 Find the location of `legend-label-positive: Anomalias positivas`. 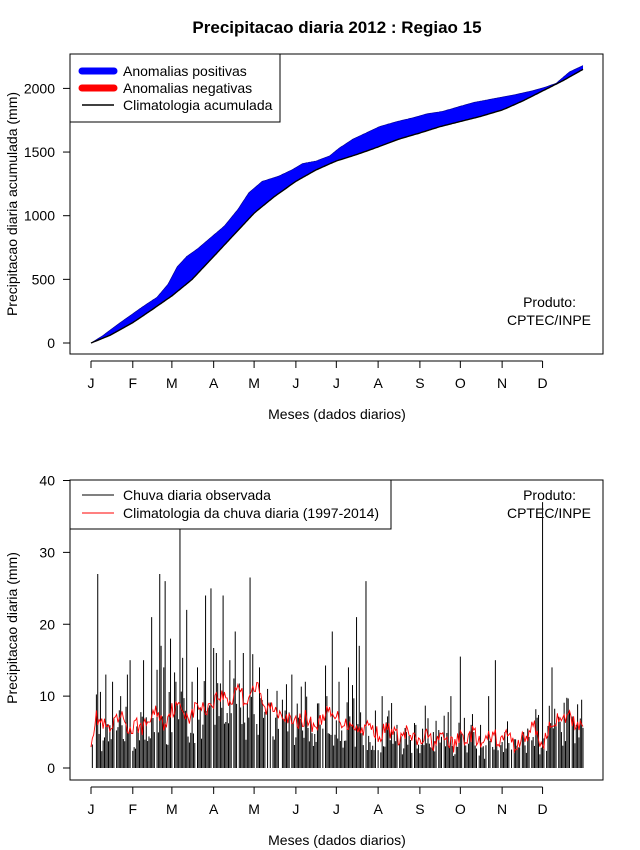

legend-label-positive: Anomalias positivas is located at coordinates (185, 71).